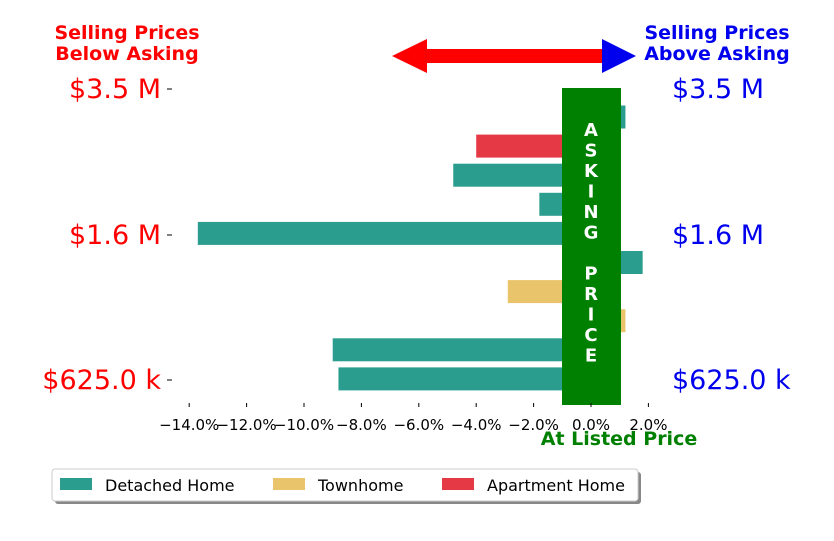 The height and width of the screenshot is (541, 834). Describe the element at coordinates (591, 171) in the screenshot. I see `asking-price-letter: K` at that location.